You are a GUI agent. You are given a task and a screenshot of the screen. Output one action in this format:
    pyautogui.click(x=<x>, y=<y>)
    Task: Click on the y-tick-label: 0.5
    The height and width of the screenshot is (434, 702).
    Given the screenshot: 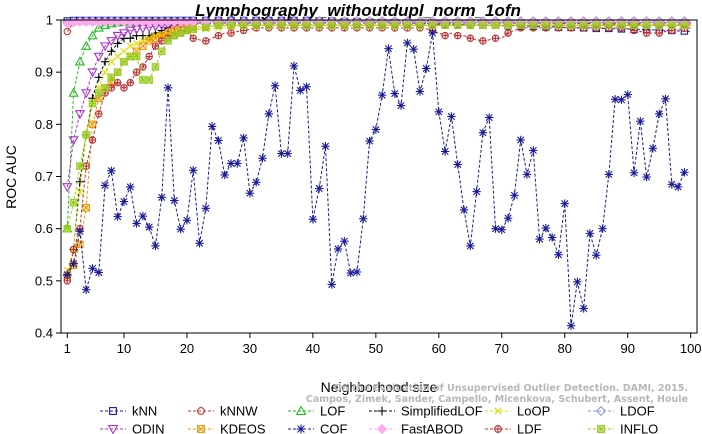 What is the action you would take?
    pyautogui.click(x=44, y=280)
    